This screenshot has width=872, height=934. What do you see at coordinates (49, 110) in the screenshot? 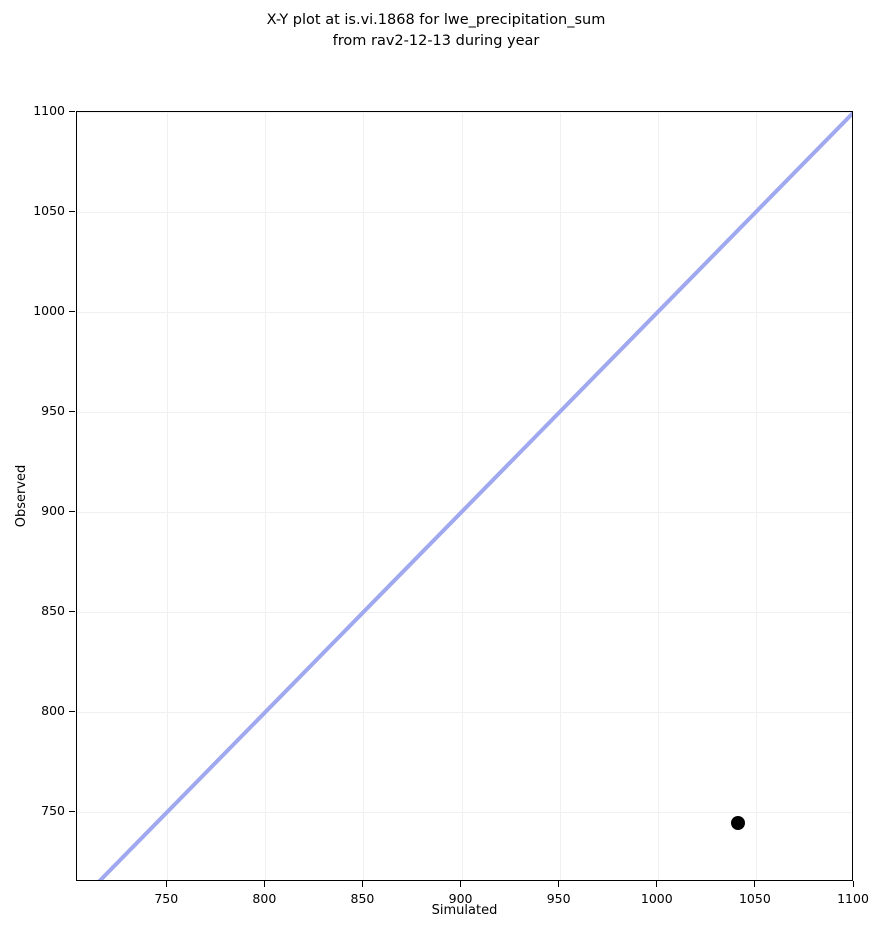
I see `y-tick-label: 1100` at bounding box center [49, 110].